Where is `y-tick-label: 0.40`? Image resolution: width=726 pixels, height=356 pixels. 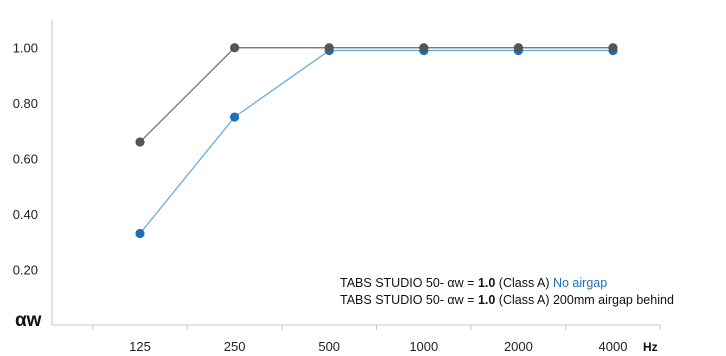 y-tick-label: 0.40 is located at coordinates (25, 214).